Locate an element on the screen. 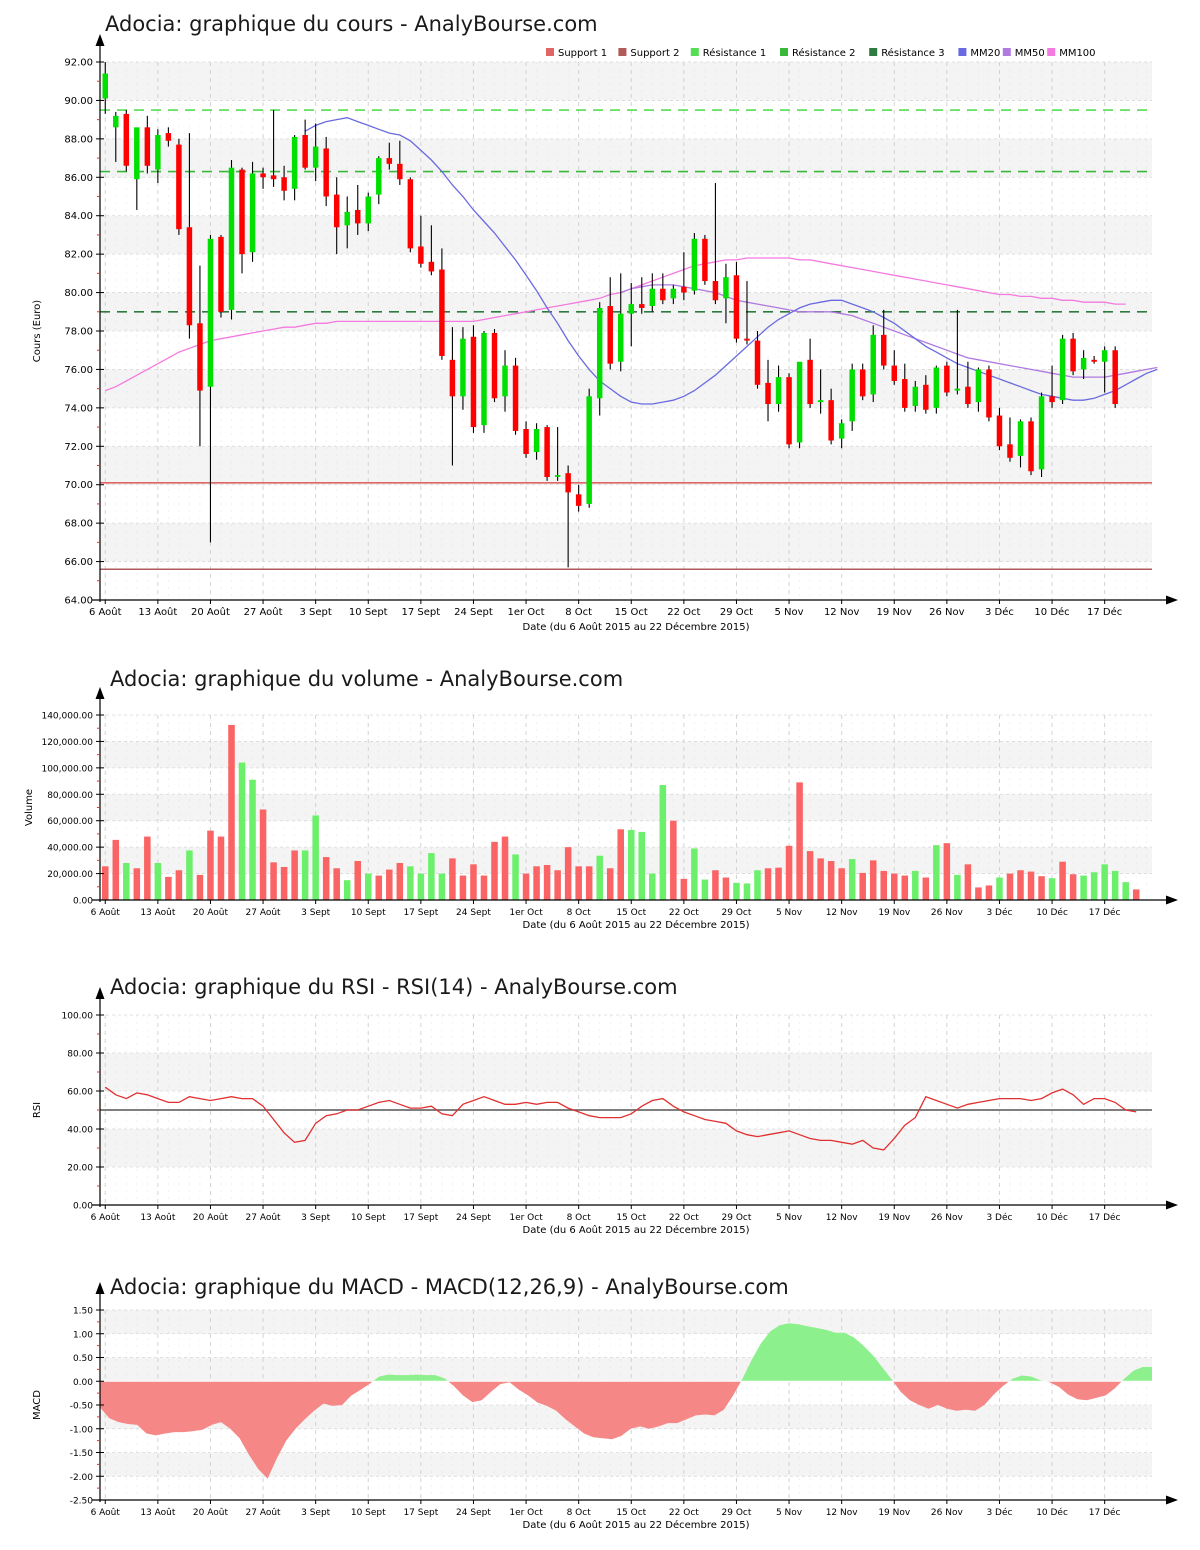 This screenshot has height=1550, width=1200. y-tick-label: 20,000.00 is located at coordinates (70, 875).